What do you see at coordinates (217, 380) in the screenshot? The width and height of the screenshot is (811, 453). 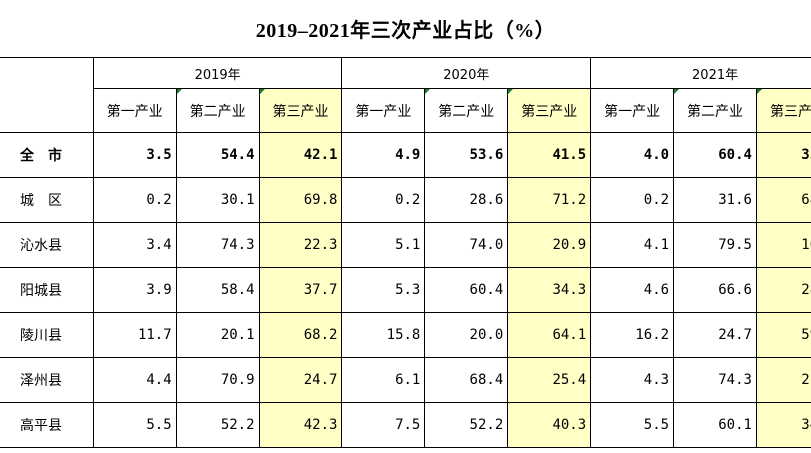 I see `value-cell: 70.9` at bounding box center [217, 380].